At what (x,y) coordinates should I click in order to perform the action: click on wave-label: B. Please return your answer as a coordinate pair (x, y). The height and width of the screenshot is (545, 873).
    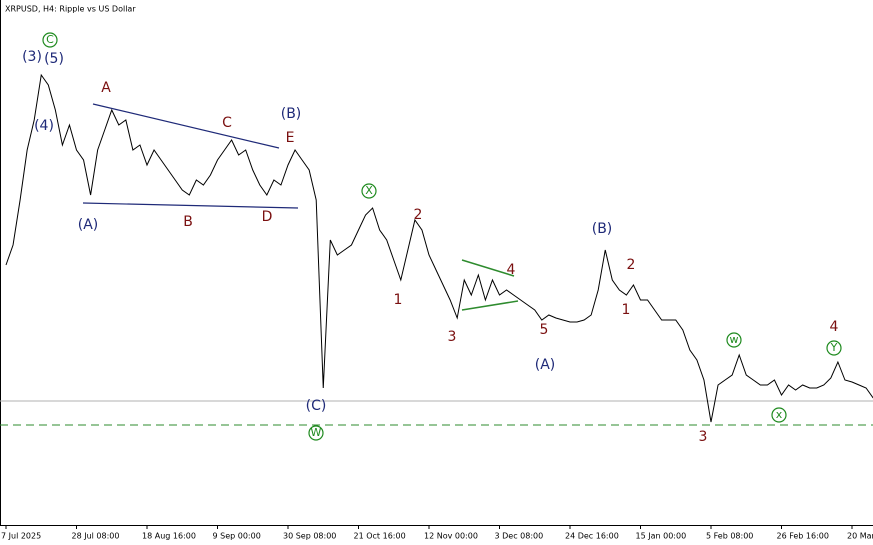
    Looking at the image, I should click on (188, 222).